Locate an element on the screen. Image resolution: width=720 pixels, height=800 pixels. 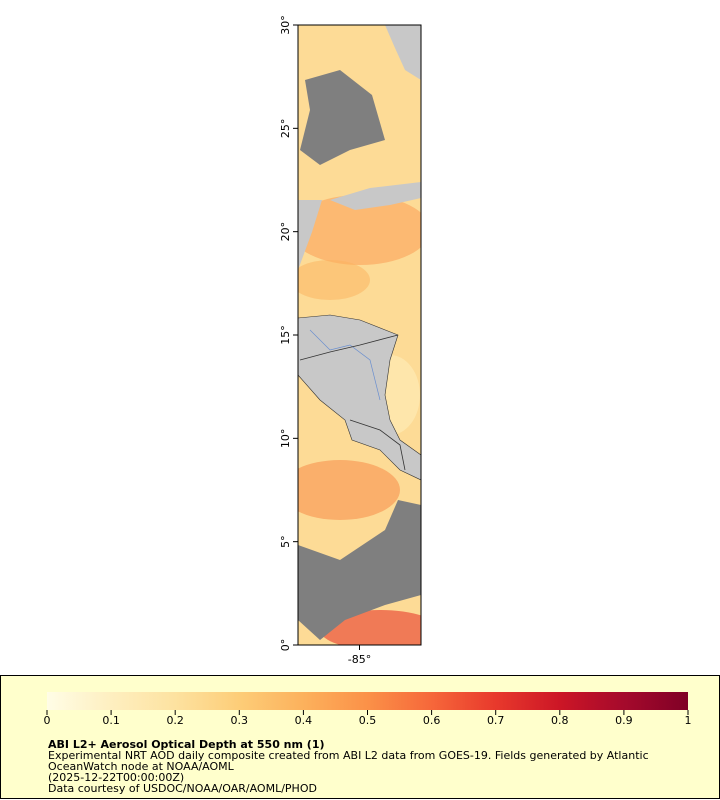
colorbar-tick-label: 1 is located at coordinates (688, 720).